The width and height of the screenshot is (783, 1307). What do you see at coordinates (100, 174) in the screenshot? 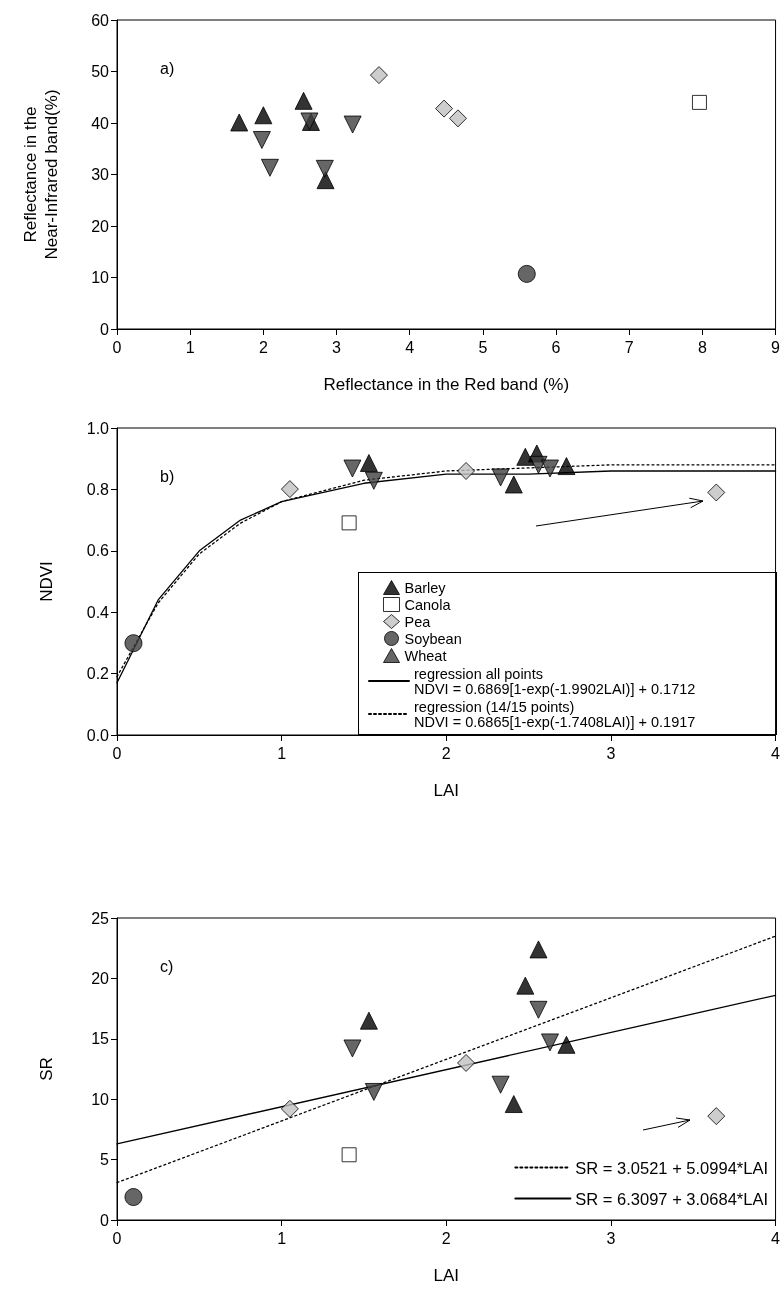
I see `y-tick-label: 30` at bounding box center [100, 174].